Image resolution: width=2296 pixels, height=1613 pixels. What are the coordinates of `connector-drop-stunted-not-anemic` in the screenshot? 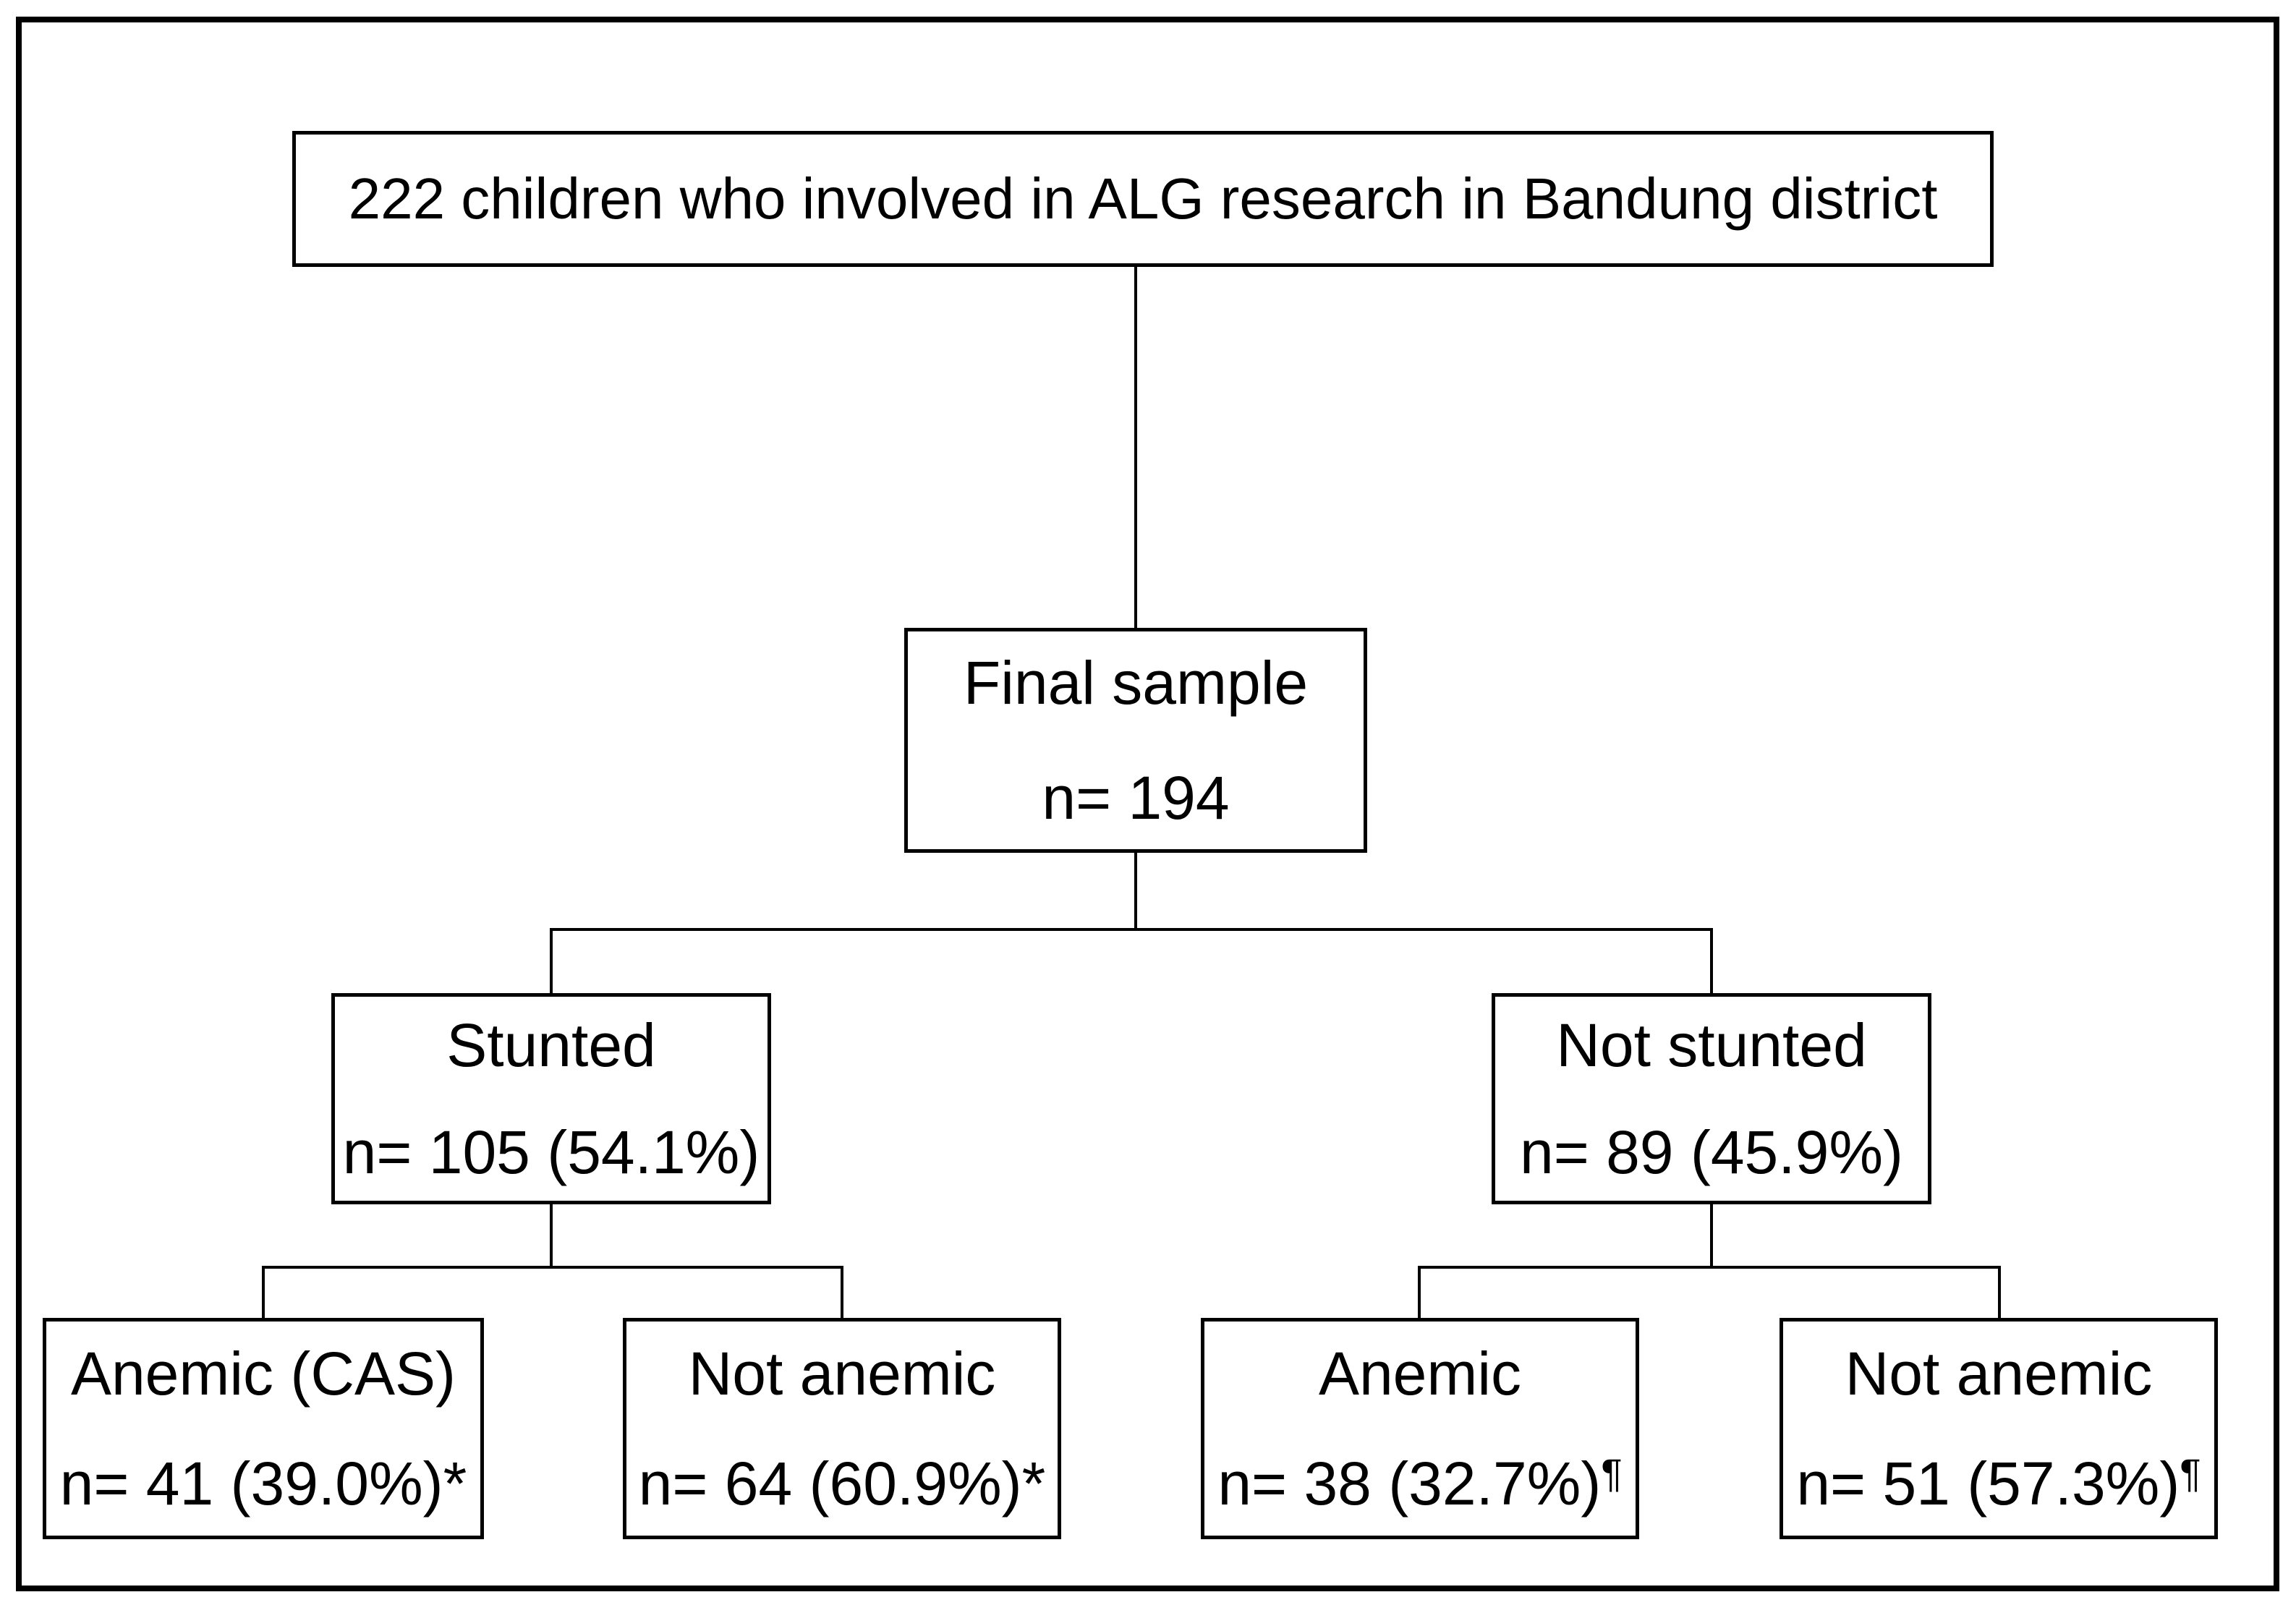 It's located at (842, 1292).